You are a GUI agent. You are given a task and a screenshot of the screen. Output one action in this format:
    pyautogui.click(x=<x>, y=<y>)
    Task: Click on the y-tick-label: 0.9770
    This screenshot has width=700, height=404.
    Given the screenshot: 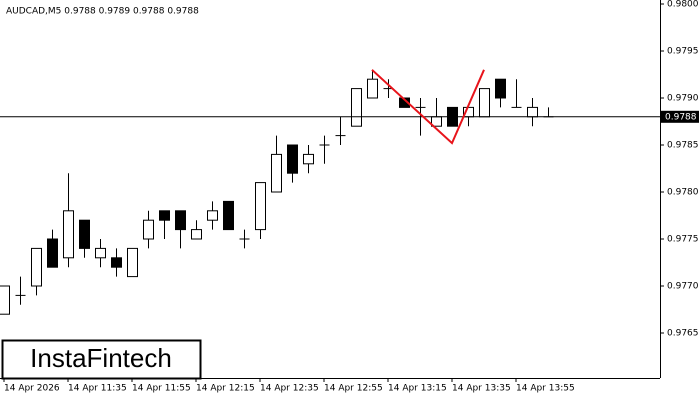 What is the action you would take?
    pyautogui.click(x=683, y=287)
    